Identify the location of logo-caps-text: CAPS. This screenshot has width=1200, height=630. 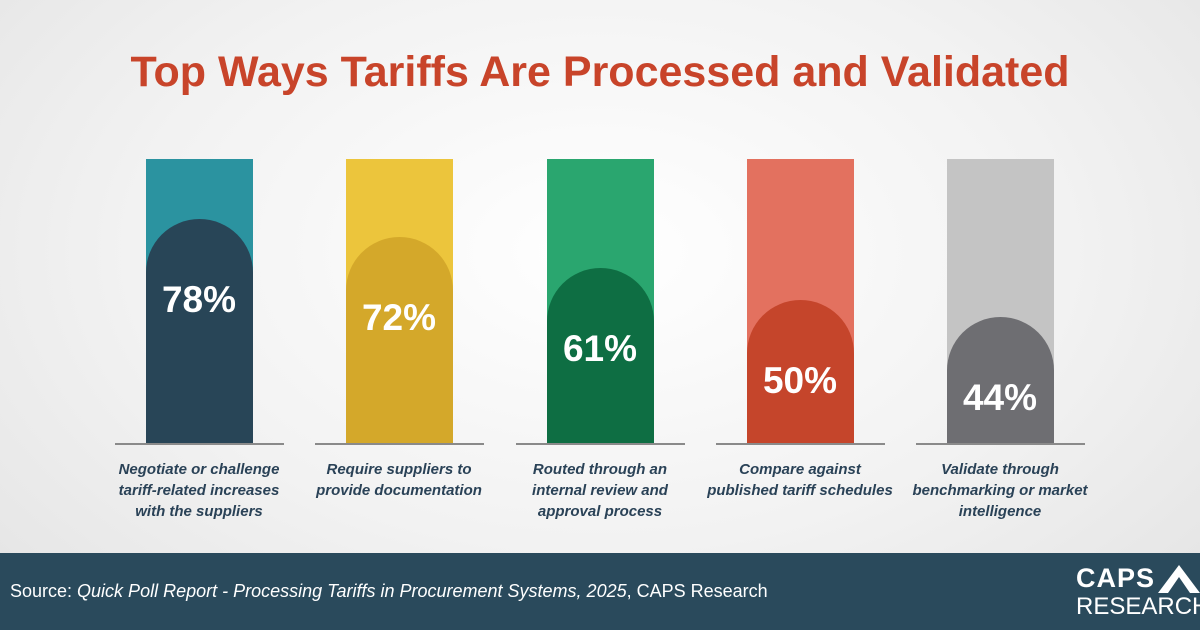
(1116, 578).